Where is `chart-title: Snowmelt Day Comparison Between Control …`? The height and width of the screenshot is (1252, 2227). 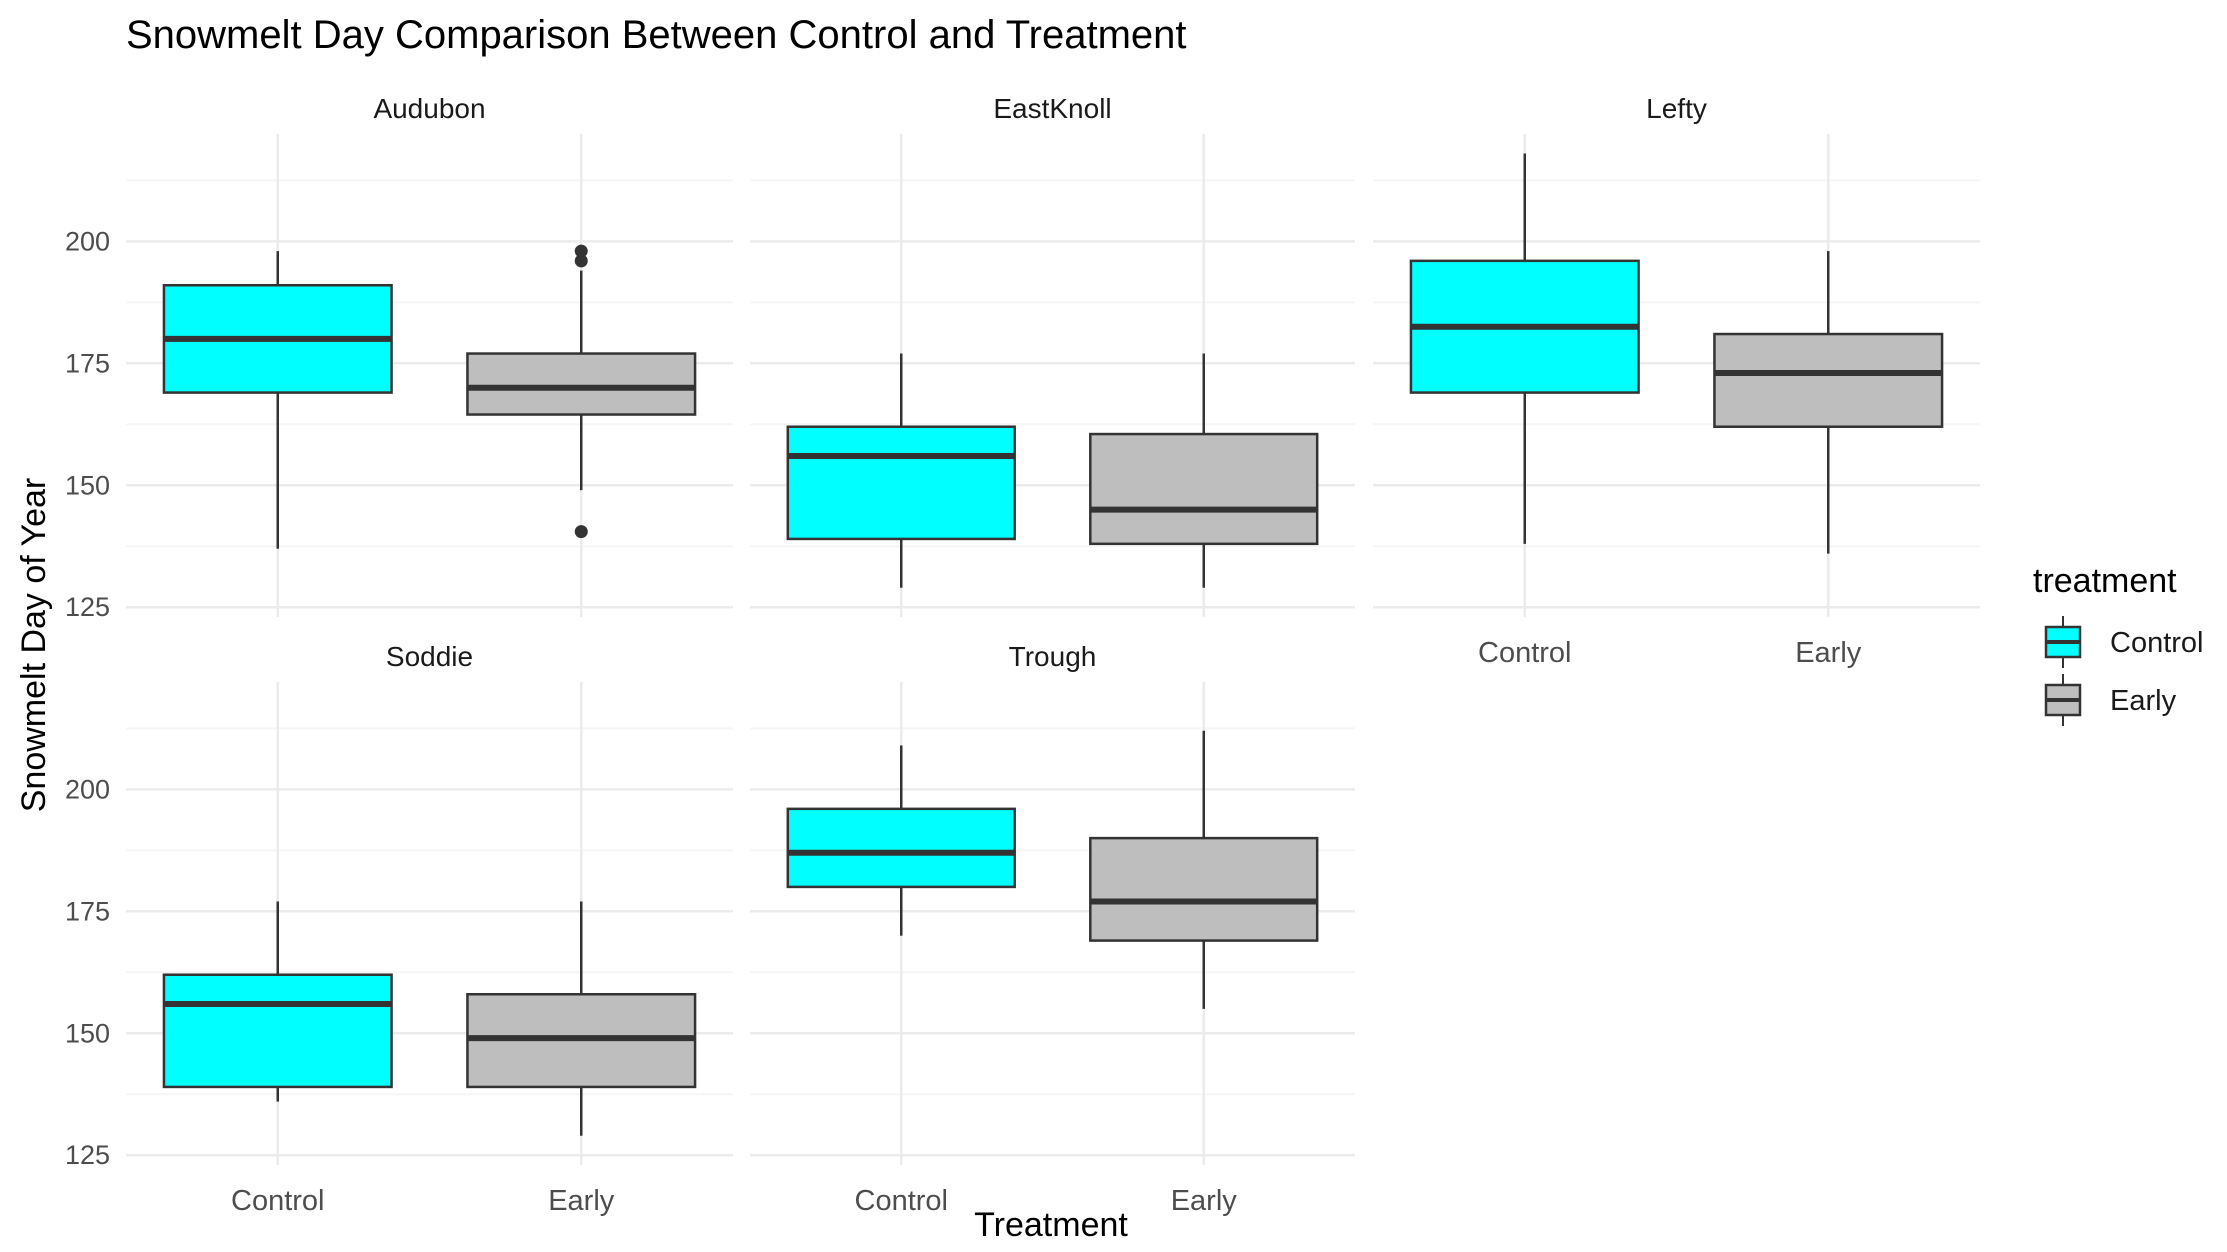 chart-title: Snowmelt Day Comparison Between Control … is located at coordinates (656, 35).